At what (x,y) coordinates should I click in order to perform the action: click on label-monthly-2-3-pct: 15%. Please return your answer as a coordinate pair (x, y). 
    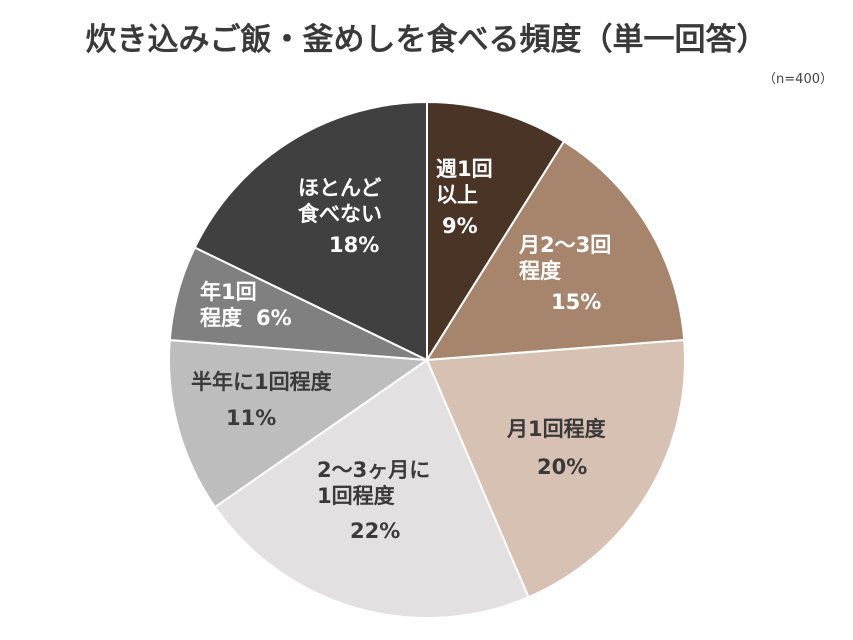
    Looking at the image, I should click on (576, 302).